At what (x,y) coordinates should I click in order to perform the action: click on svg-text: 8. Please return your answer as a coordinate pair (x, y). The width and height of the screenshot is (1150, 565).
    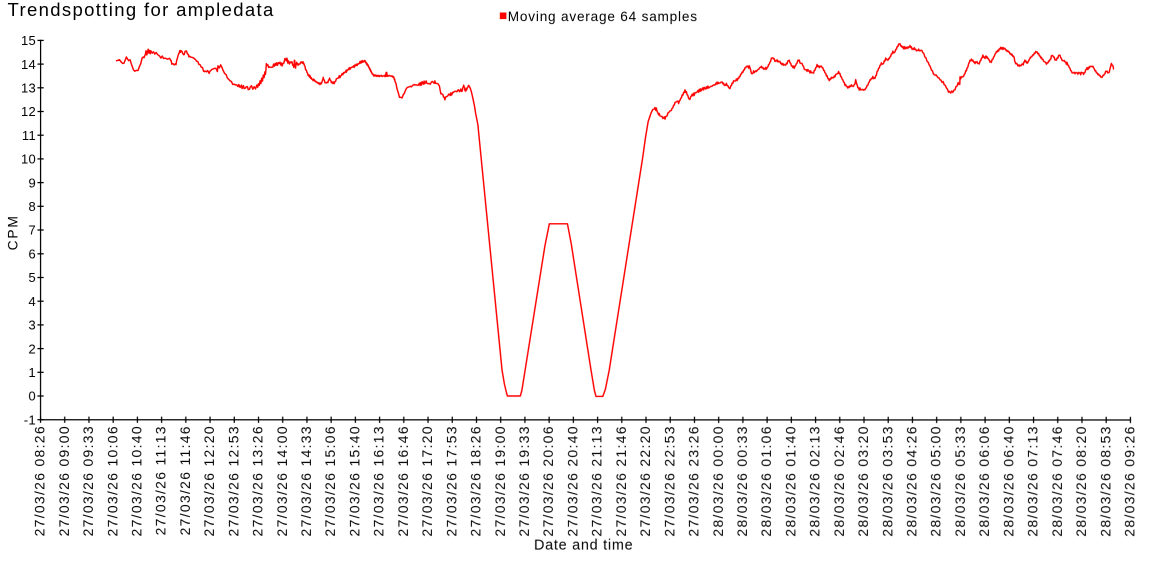
    Looking at the image, I should click on (32, 206).